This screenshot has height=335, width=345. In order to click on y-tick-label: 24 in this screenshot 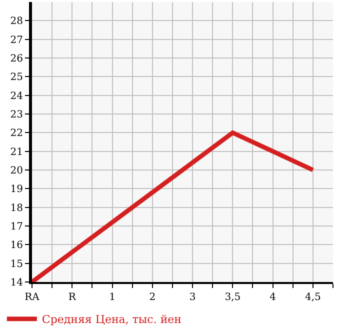, I will do `click(16, 96)`.